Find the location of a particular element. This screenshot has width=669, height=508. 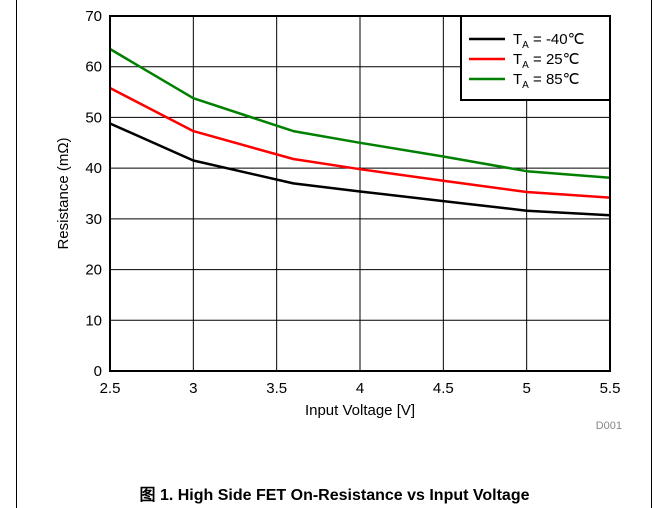

x-tick-label: 4 is located at coordinates (360, 388).